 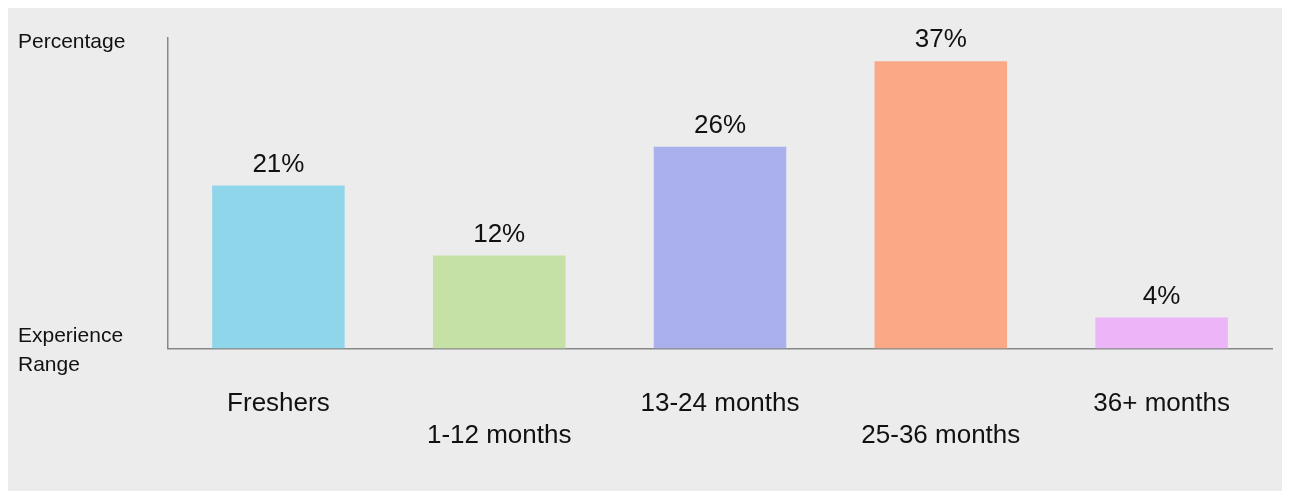 I want to click on x-tick-label: 36+ months, so click(x=1161, y=402).